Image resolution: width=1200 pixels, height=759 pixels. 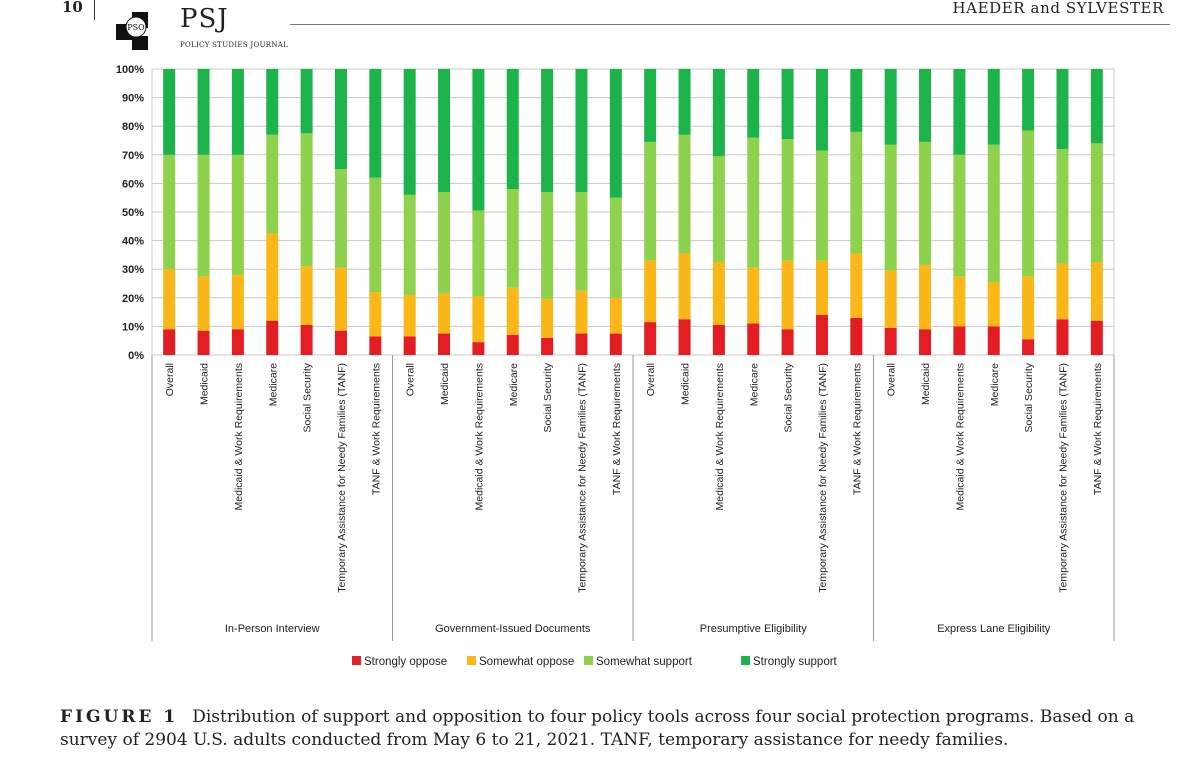 I want to click on figure-label: FIGURE 1, so click(x=119, y=717).